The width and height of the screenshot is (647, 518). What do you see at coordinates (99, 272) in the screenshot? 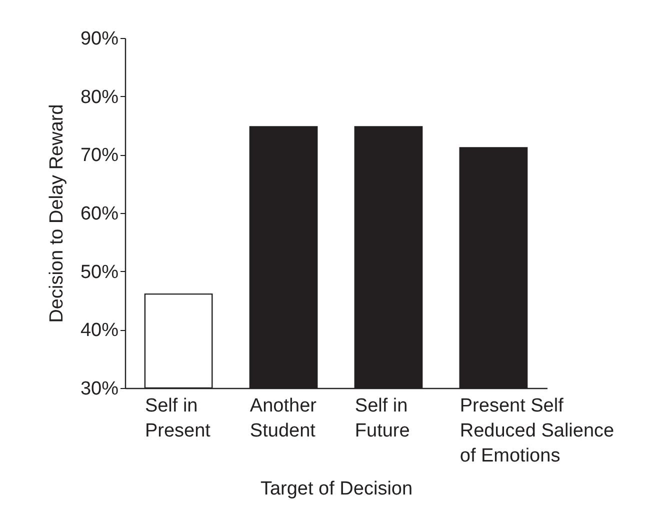
I see `y-tick-label: 50%` at bounding box center [99, 272].